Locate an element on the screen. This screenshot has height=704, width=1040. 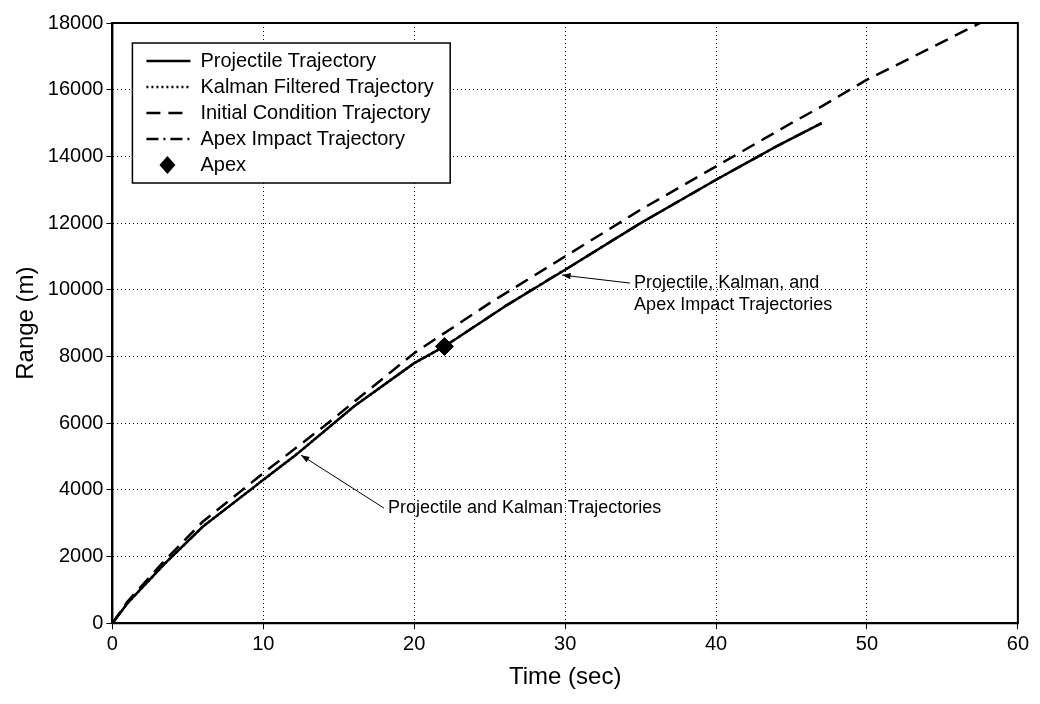
y-tick-label: 4000 is located at coordinates (81, 488).